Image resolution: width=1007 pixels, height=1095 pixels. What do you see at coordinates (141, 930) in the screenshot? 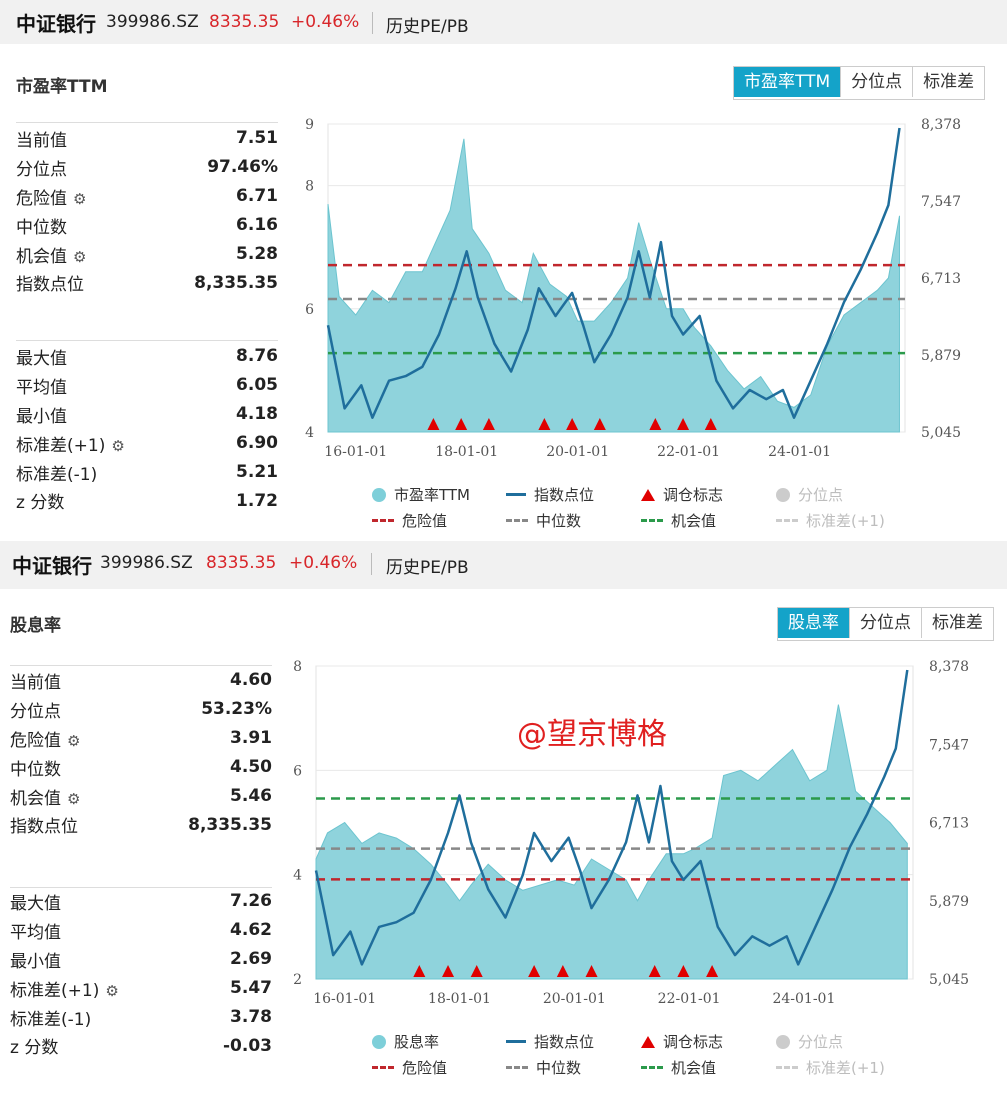
I see `stat-row: 平均值 4.62` at bounding box center [141, 930].